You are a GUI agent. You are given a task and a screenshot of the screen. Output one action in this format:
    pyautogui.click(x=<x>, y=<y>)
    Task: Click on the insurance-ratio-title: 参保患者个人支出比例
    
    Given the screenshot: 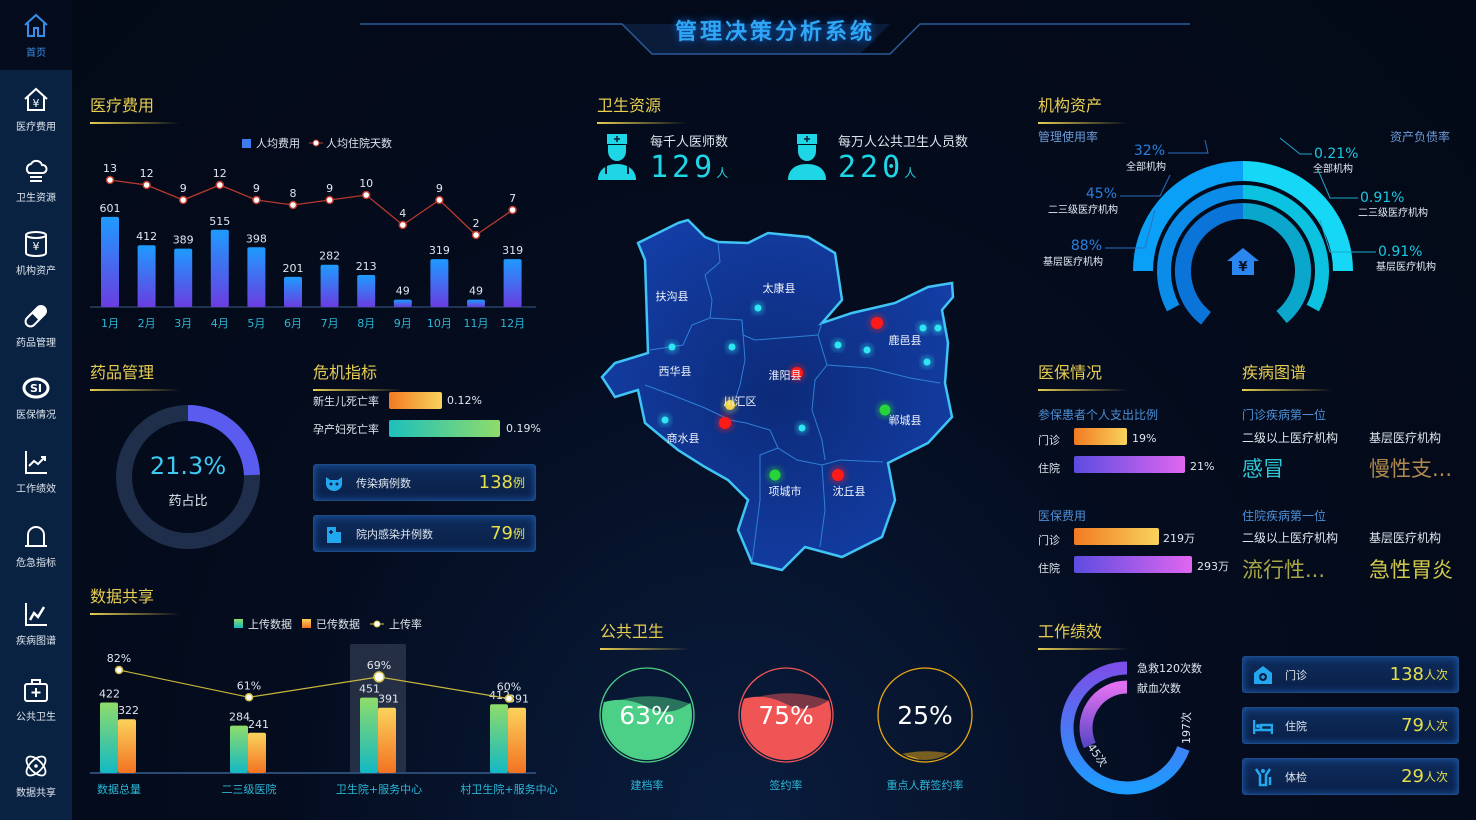 What is the action you would take?
    pyautogui.click(x=1098, y=415)
    